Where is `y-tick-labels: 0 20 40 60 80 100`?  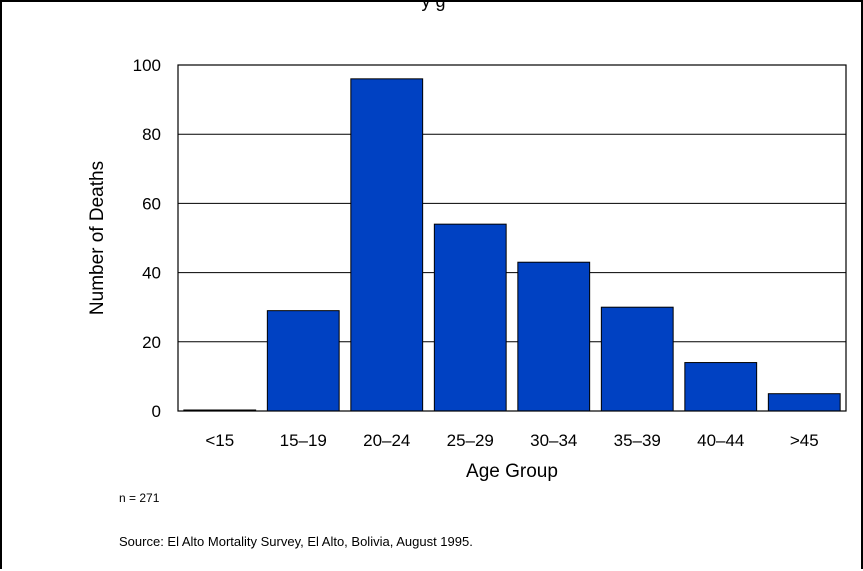
y-tick-labels: 0 20 40 60 80 100 is located at coordinates (147, 238).